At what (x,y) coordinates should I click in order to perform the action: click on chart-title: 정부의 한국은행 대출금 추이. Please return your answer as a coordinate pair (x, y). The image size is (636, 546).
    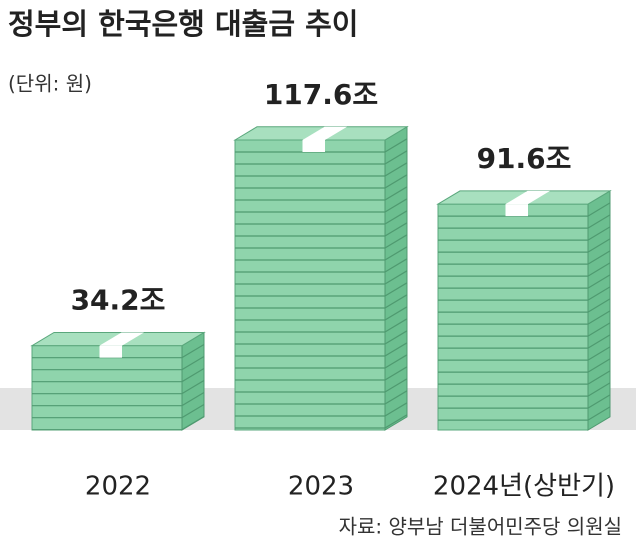
    Looking at the image, I should click on (183, 24).